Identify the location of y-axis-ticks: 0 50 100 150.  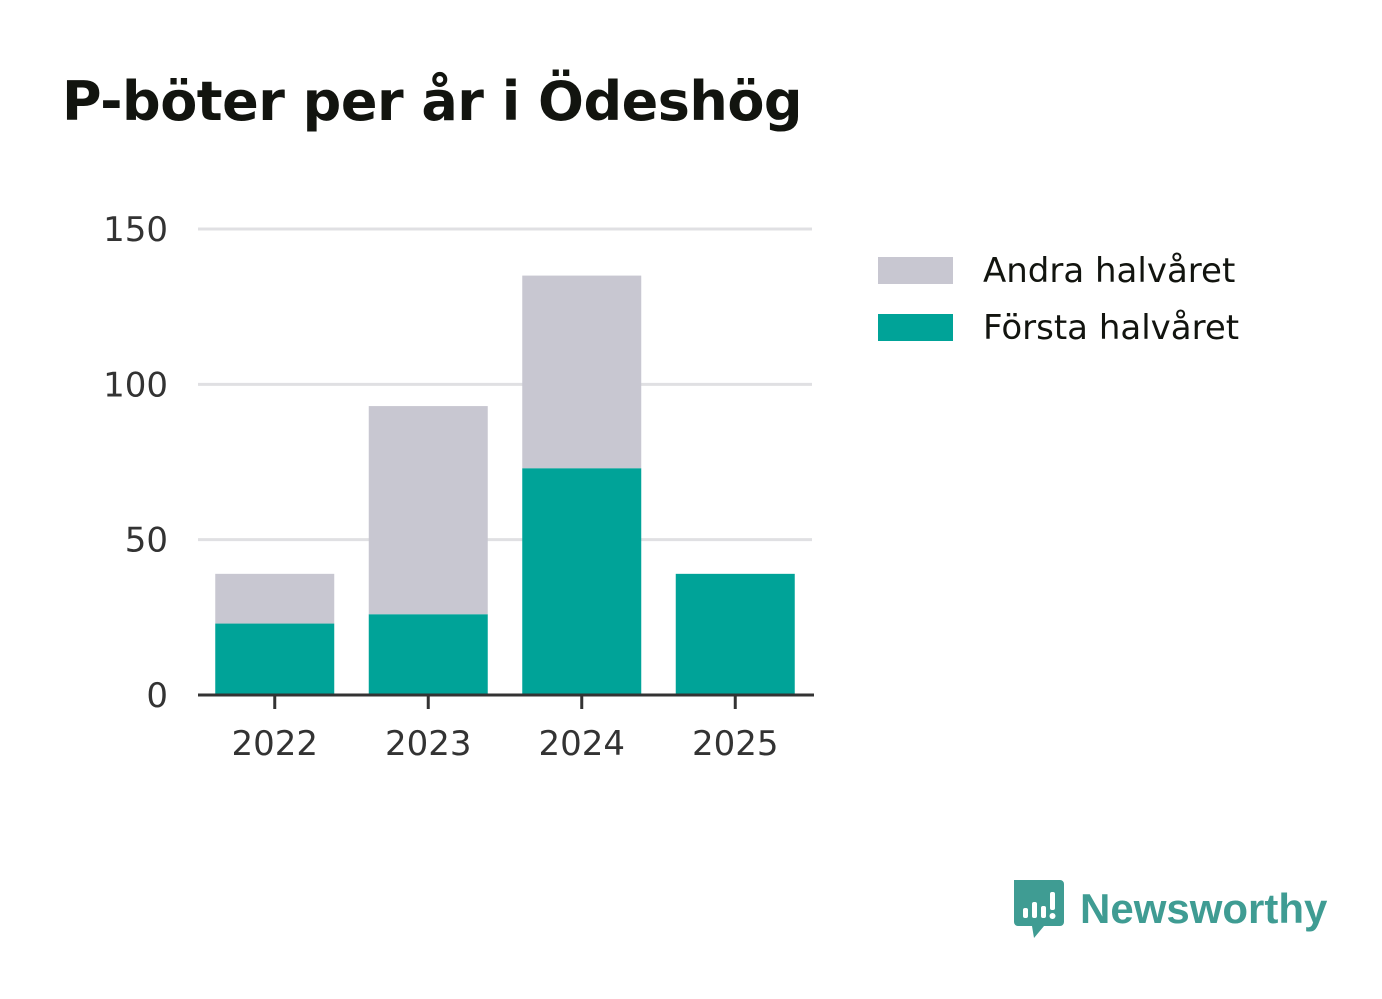
(135, 463).